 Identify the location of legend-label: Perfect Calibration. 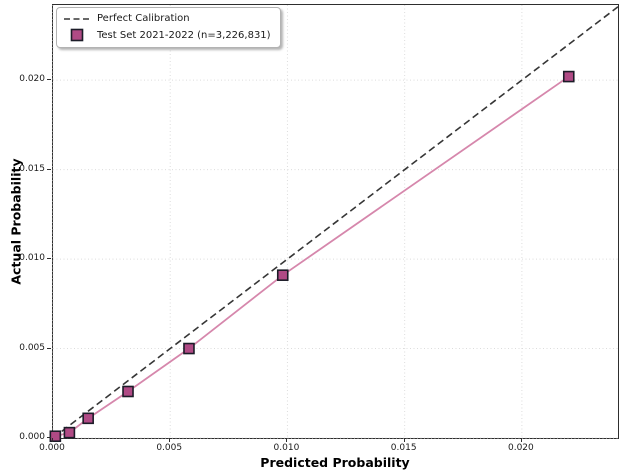
(143, 18).